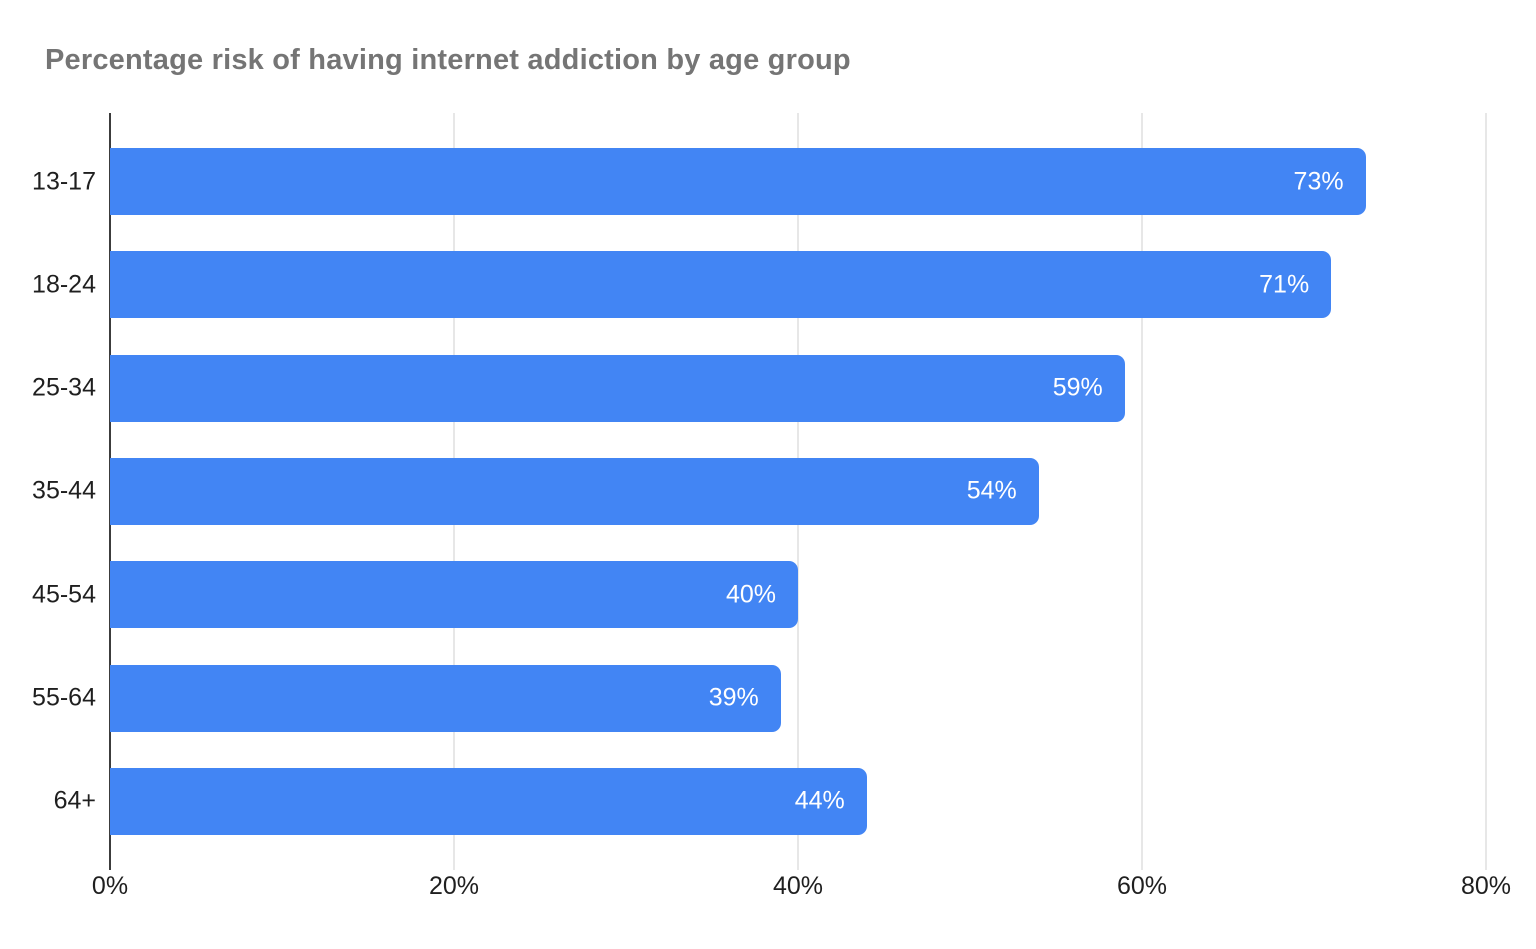 The image size is (1536, 949). I want to click on bar-value-label: 54%, so click(991, 490).